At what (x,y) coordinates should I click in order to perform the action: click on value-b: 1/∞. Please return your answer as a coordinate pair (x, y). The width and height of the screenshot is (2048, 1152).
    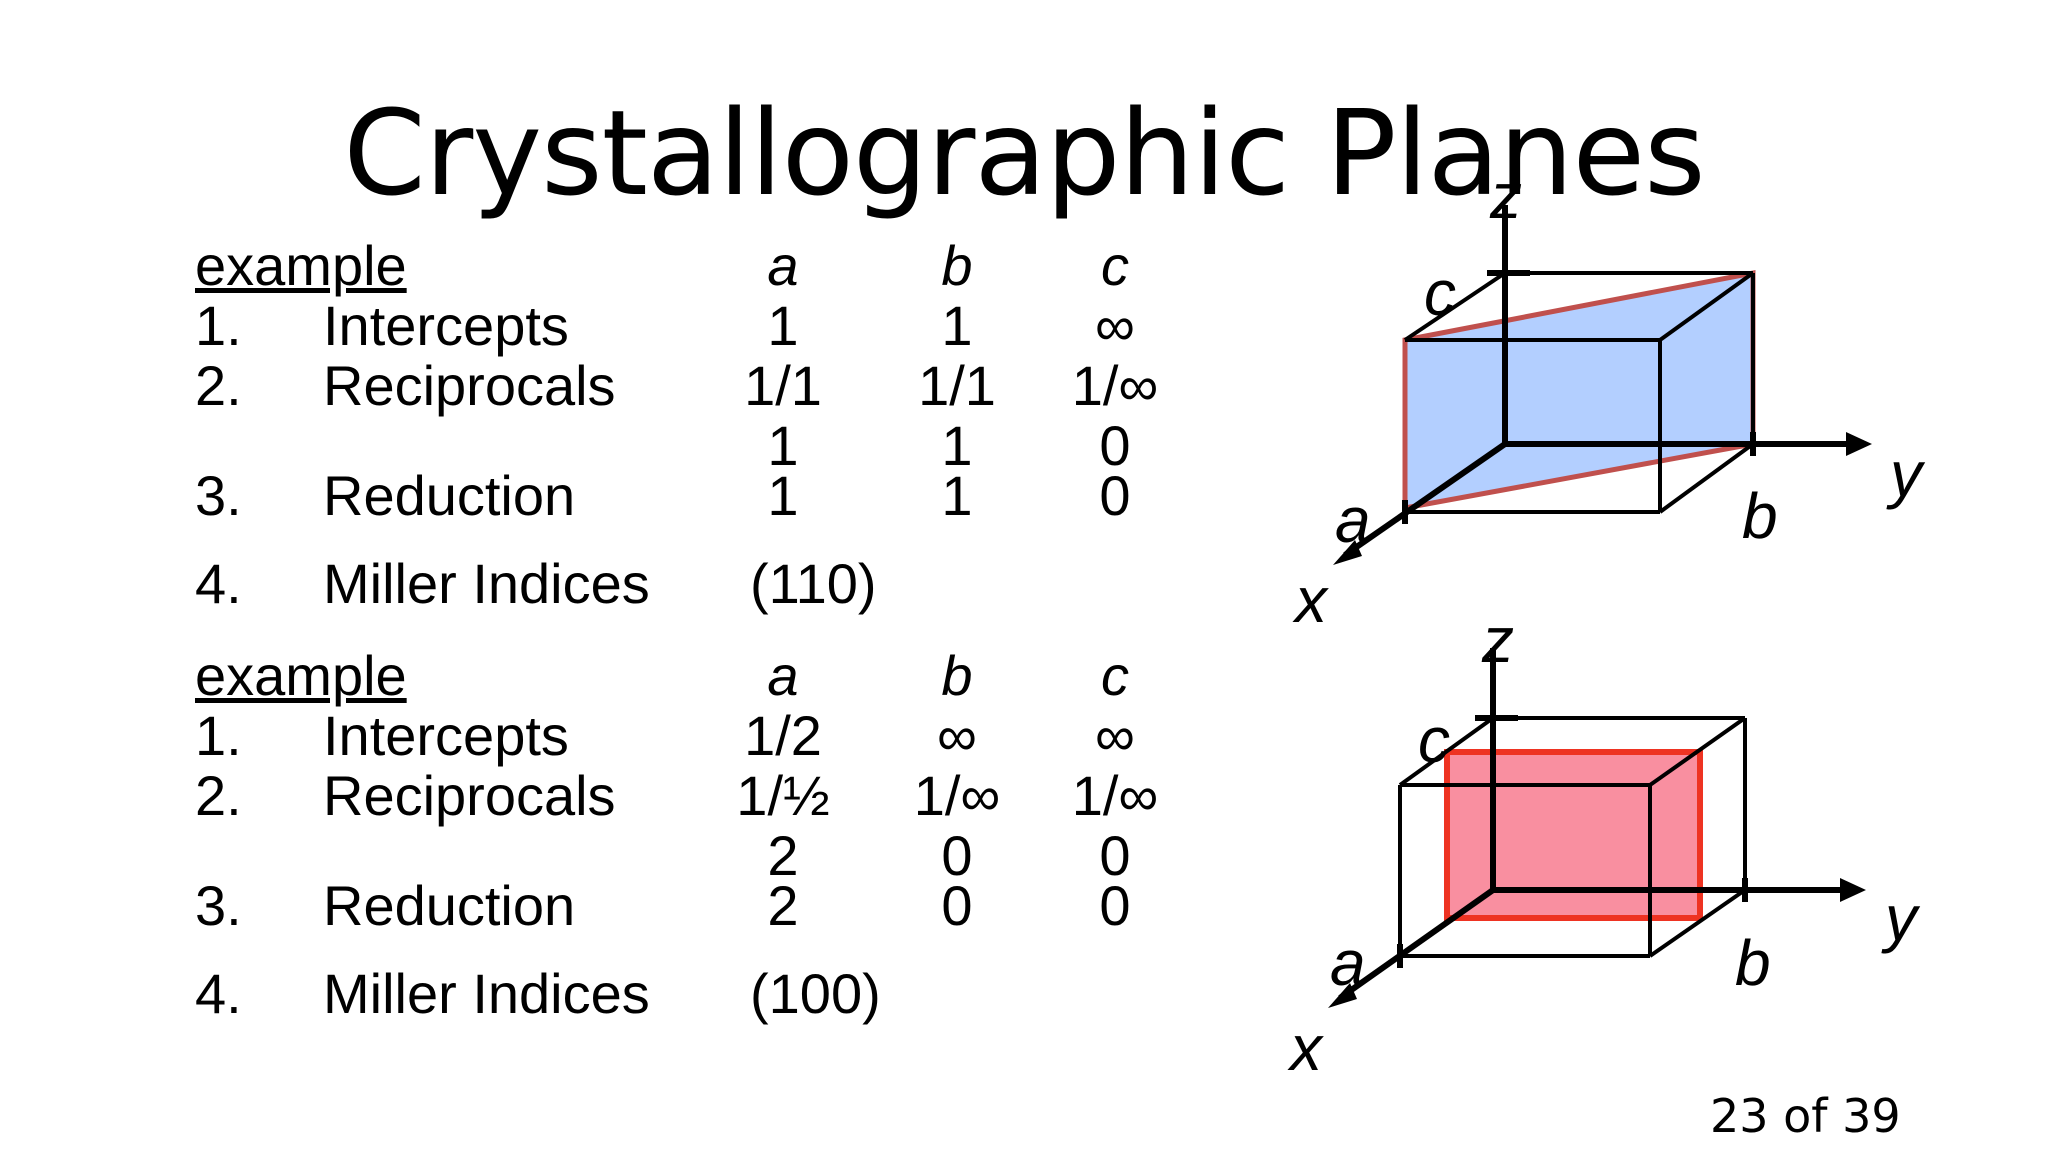
    Looking at the image, I should click on (957, 795).